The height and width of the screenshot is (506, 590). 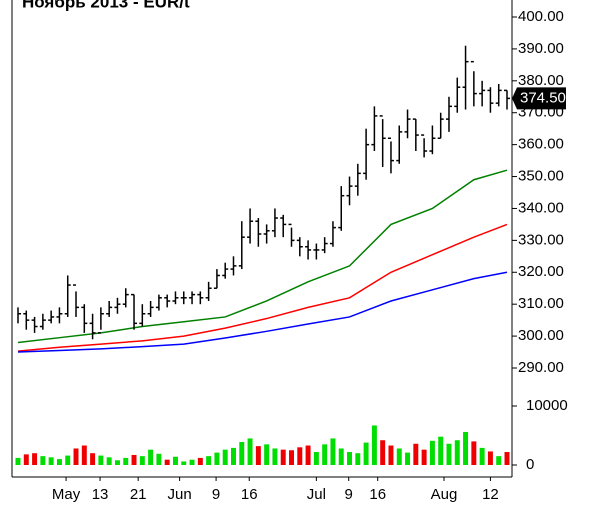 I want to click on y-tick-label: 330.00, so click(x=541, y=239).